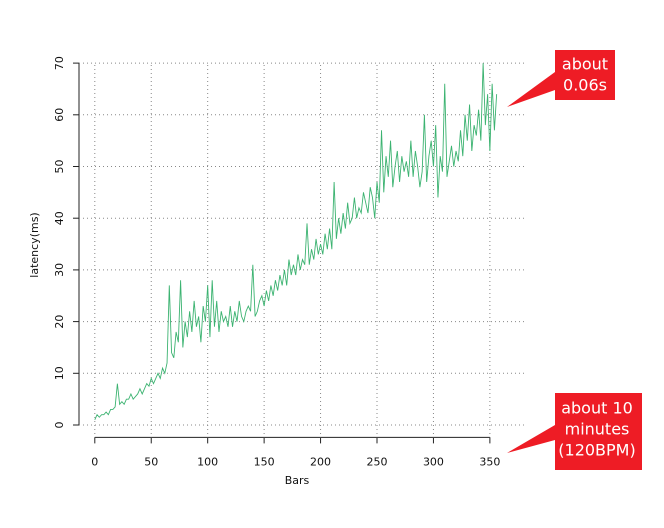 The width and height of the screenshot is (664, 528). Describe the element at coordinates (597, 408) in the screenshot. I see `annotation: about 10` at that location.